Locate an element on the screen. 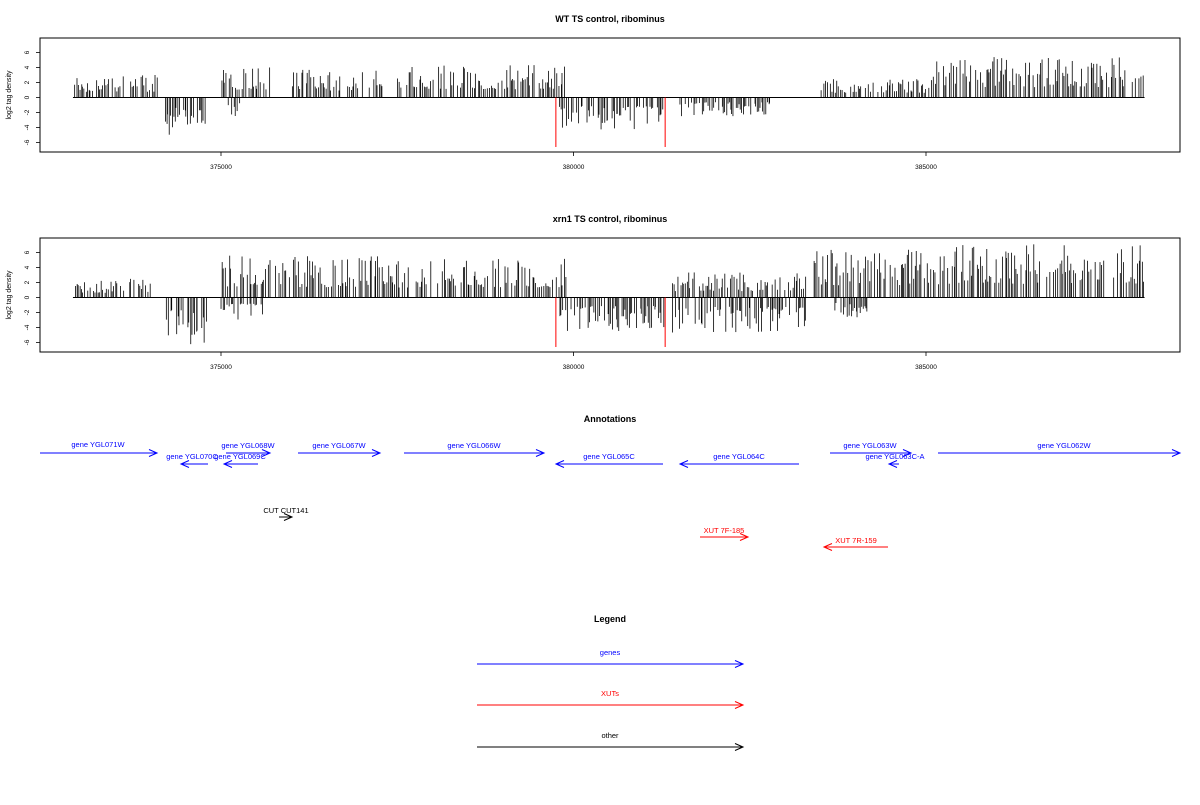  gene-label: gene YGL064C is located at coordinates (739, 456).